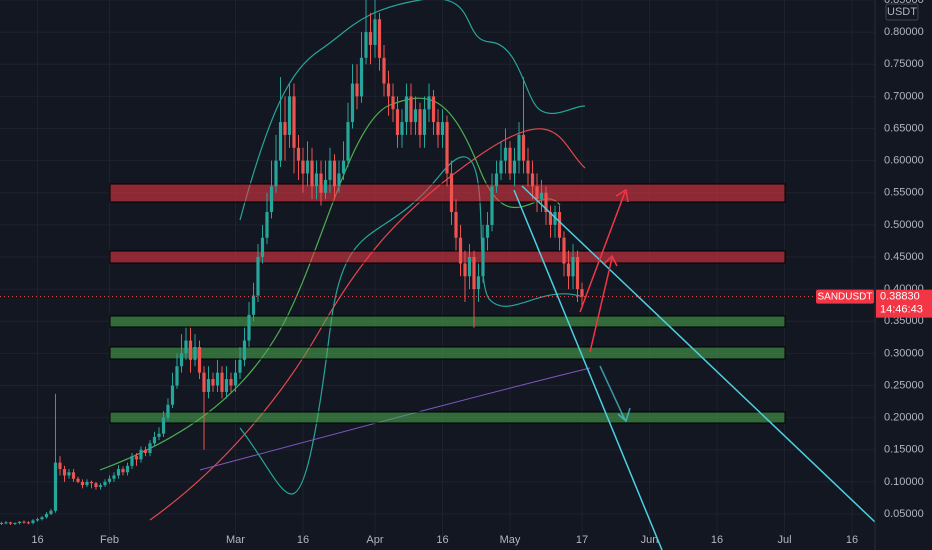 This screenshot has height=550, width=932. I want to click on last-price: 0.38830, so click(900, 297).